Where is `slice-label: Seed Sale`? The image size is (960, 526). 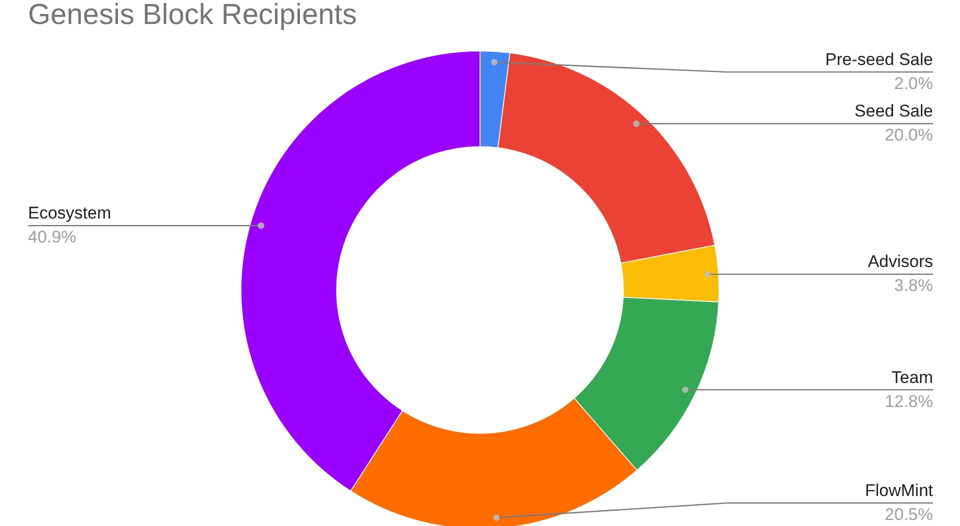
slice-label: Seed Sale is located at coordinates (893, 111).